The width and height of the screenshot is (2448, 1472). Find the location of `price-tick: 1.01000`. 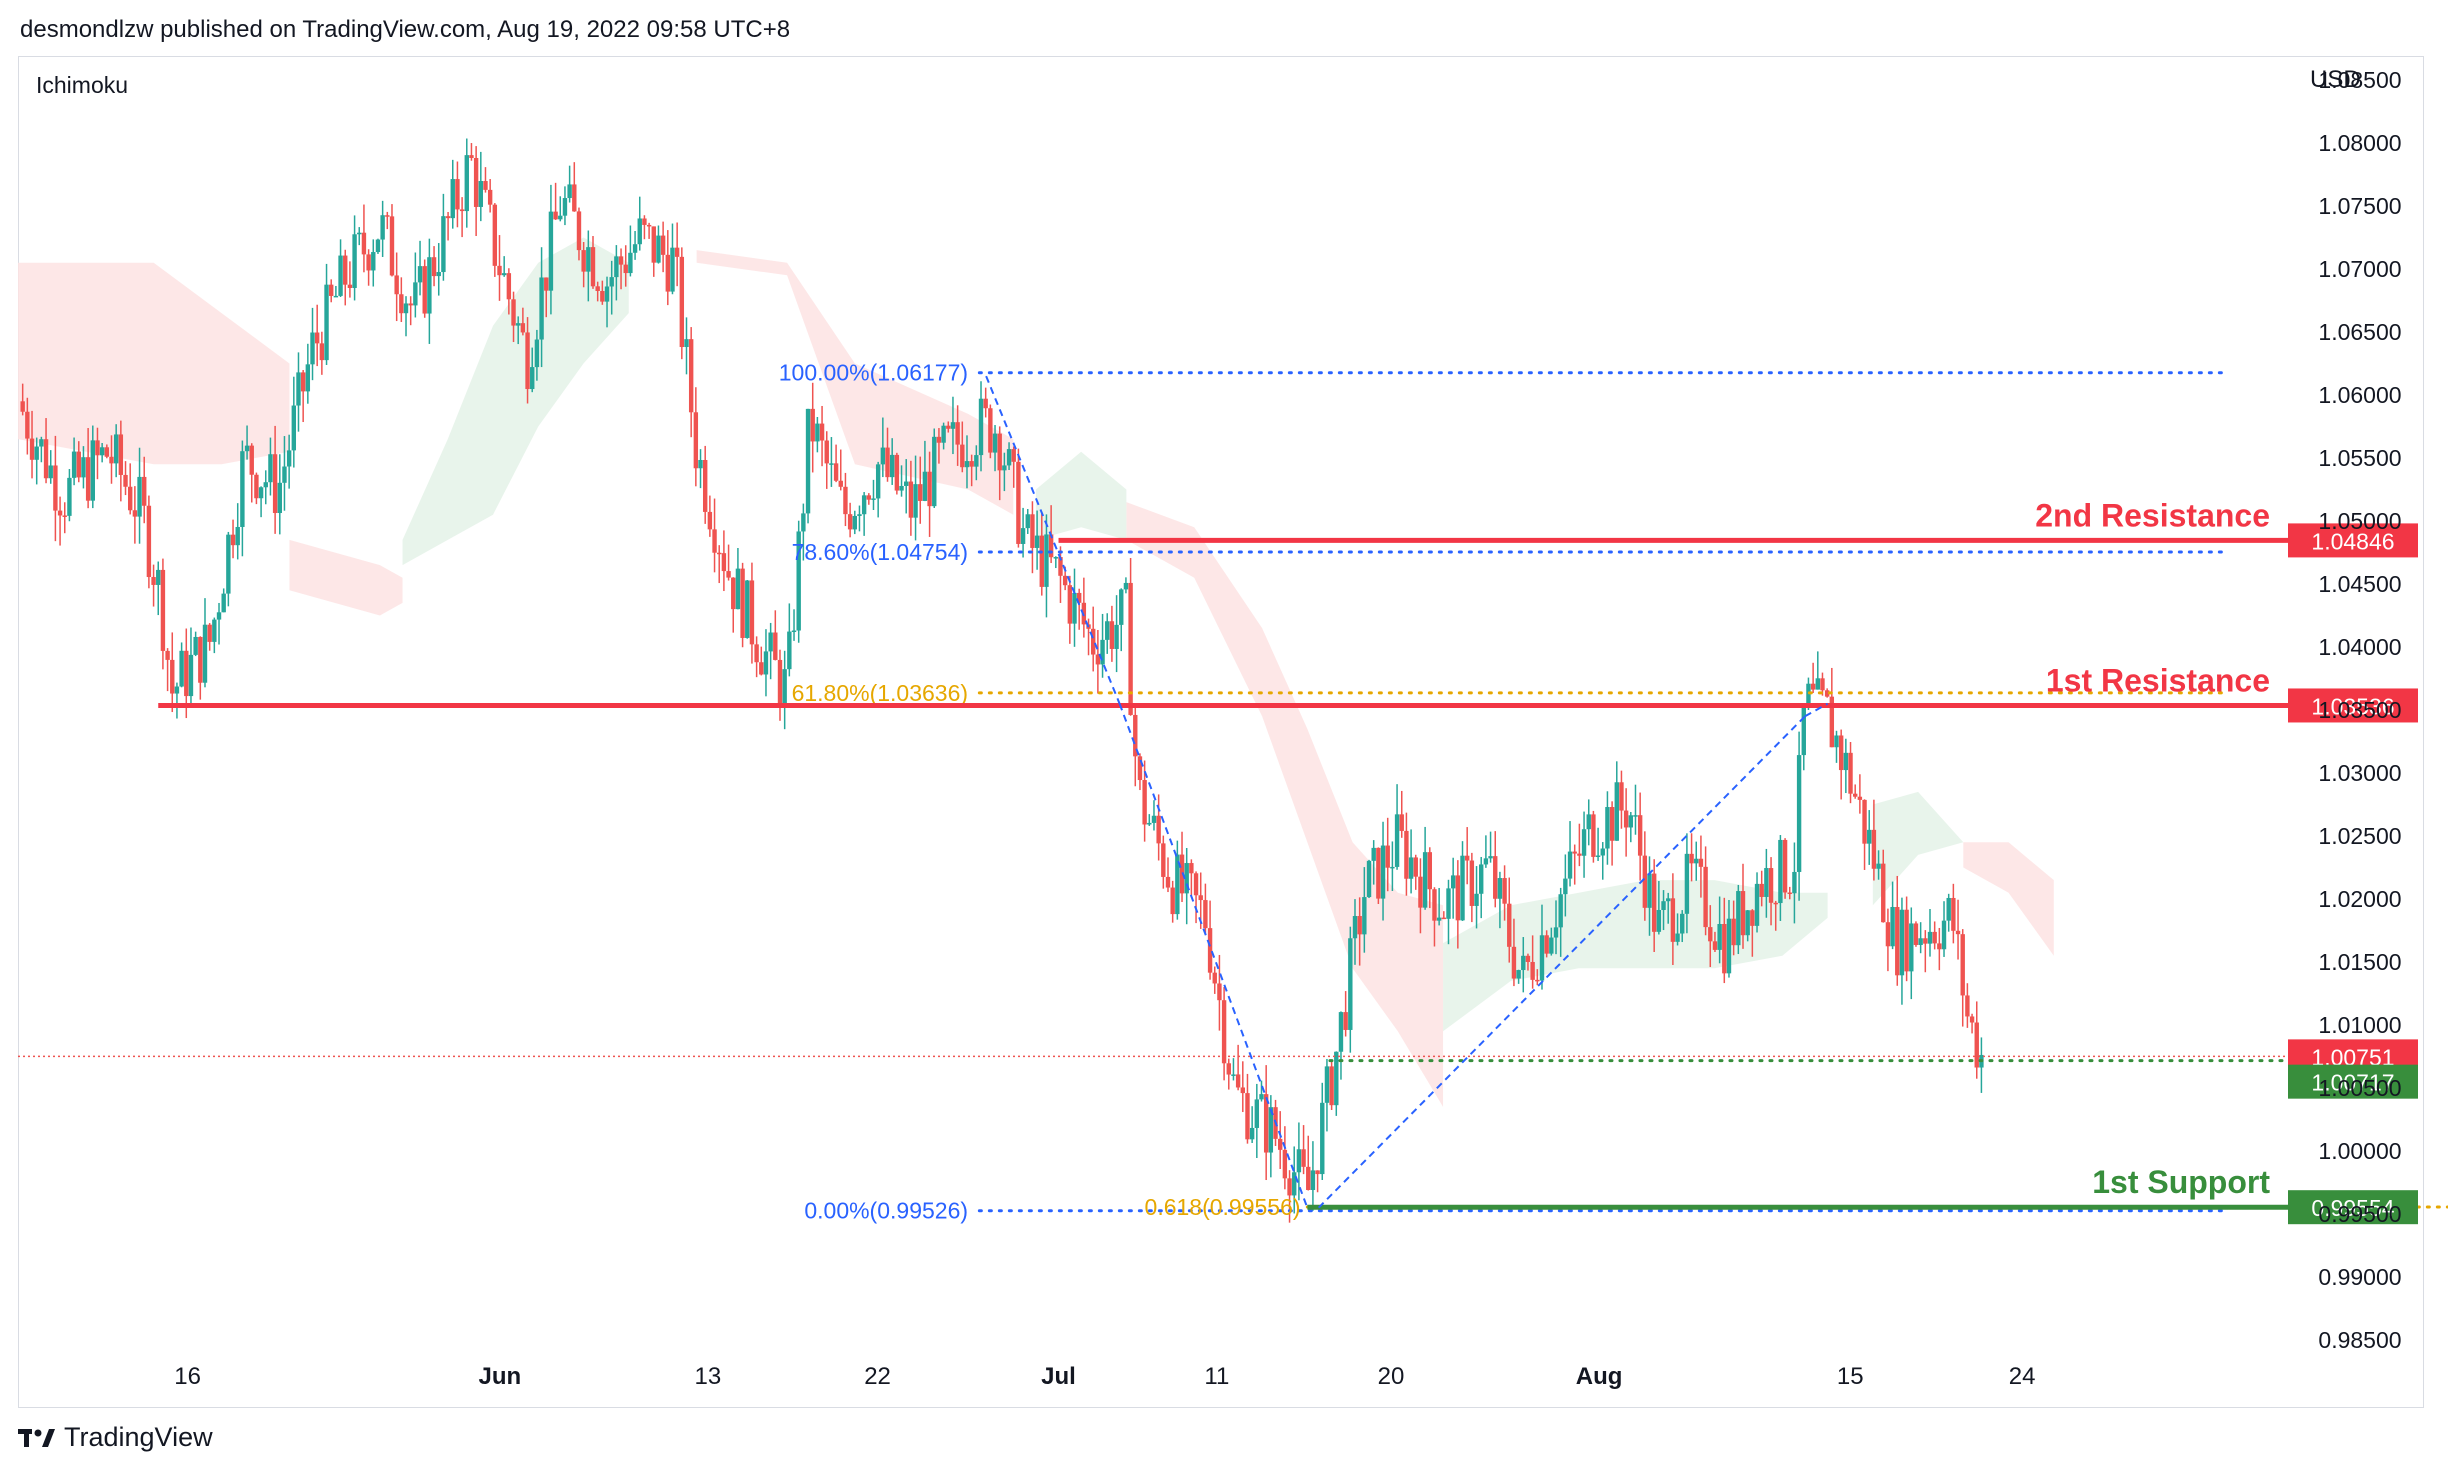

price-tick: 1.01000 is located at coordinates (2359, 1025).